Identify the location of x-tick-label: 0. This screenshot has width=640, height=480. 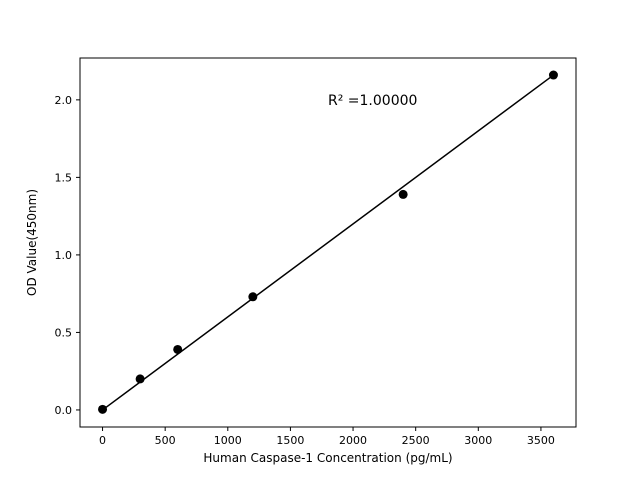
(102, 440).